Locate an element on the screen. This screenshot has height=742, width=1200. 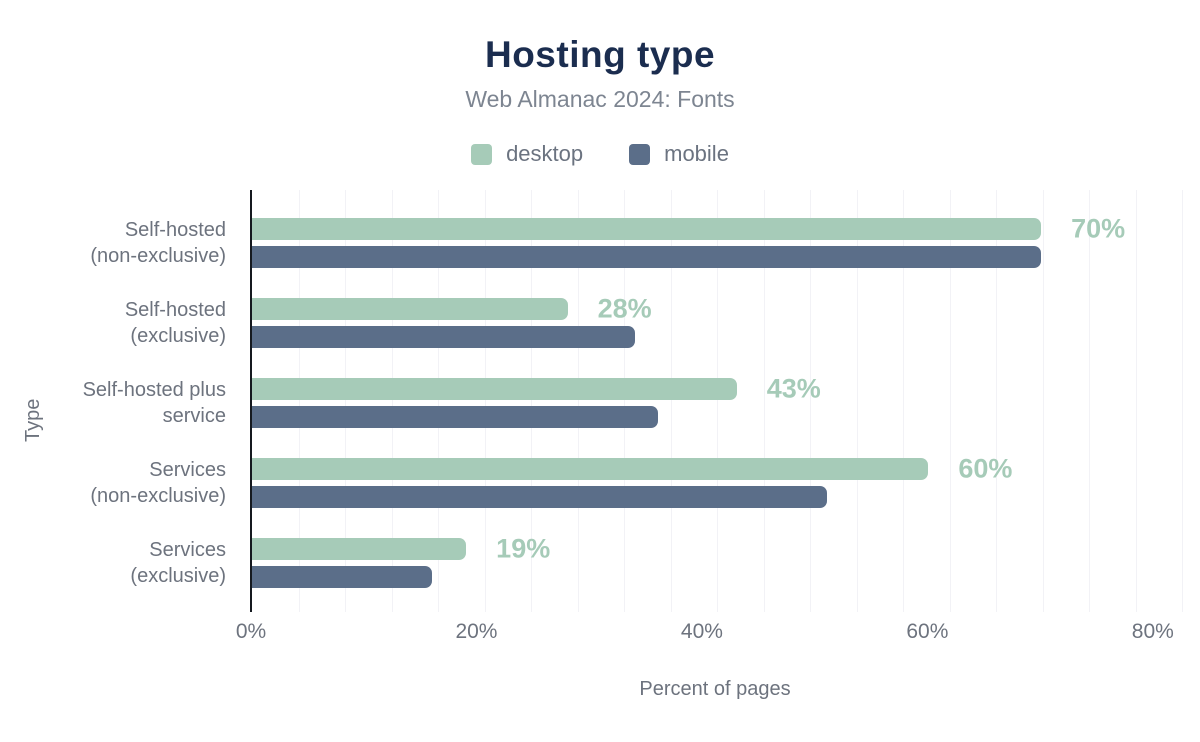
value-label-4: 19% is located at coordinates (523, 548).